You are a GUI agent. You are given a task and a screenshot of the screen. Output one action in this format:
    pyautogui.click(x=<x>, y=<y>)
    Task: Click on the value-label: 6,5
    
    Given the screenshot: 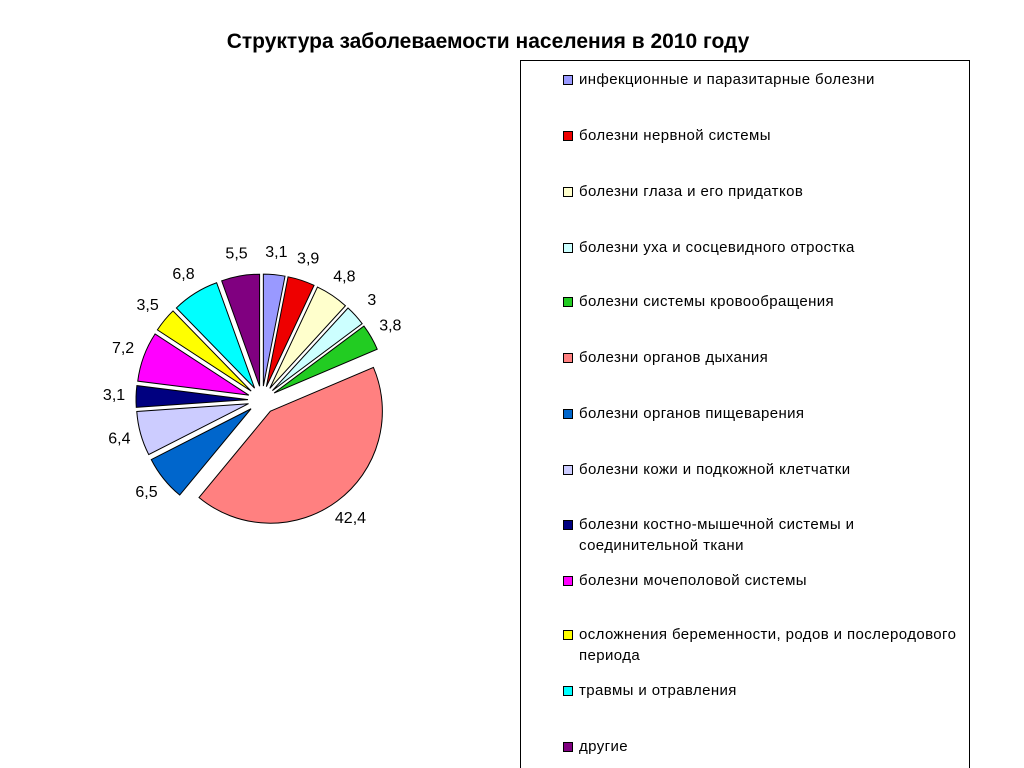 What is the action you would take?
    pyautogui.click(x=146, y=492)
    